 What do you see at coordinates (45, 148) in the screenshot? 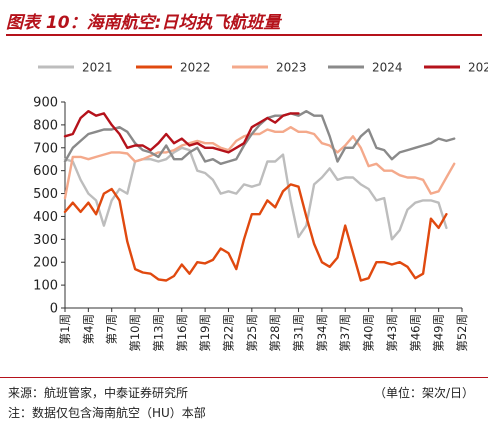
I see `y-tick-label: 700` at bounding box center [45, 148].